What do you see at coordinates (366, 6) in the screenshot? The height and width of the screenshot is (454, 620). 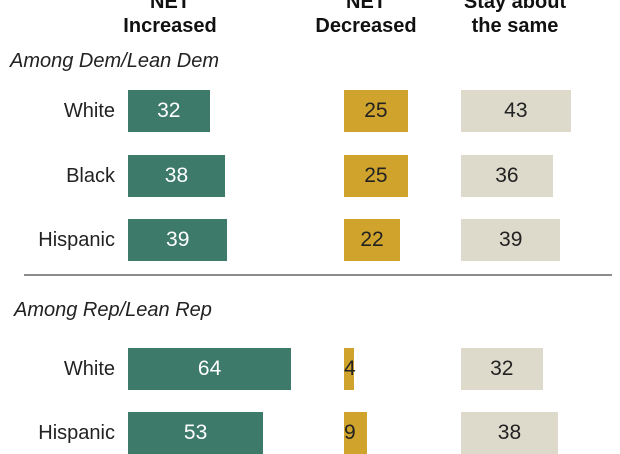 I see `header-decreased-line1: NET` at bounding box center [366, 6].